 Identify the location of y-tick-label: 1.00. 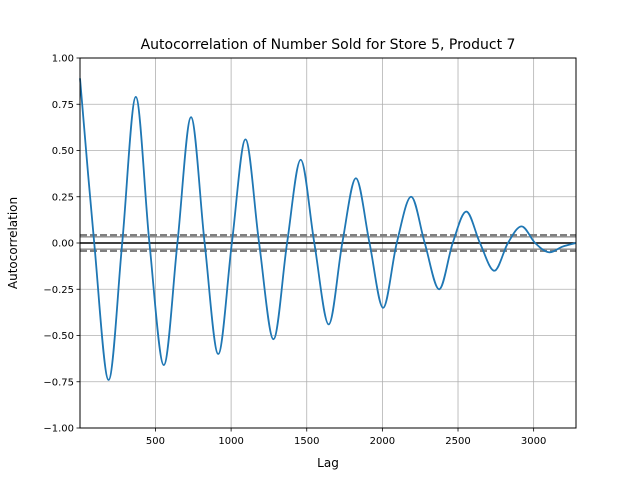
(63, 59).